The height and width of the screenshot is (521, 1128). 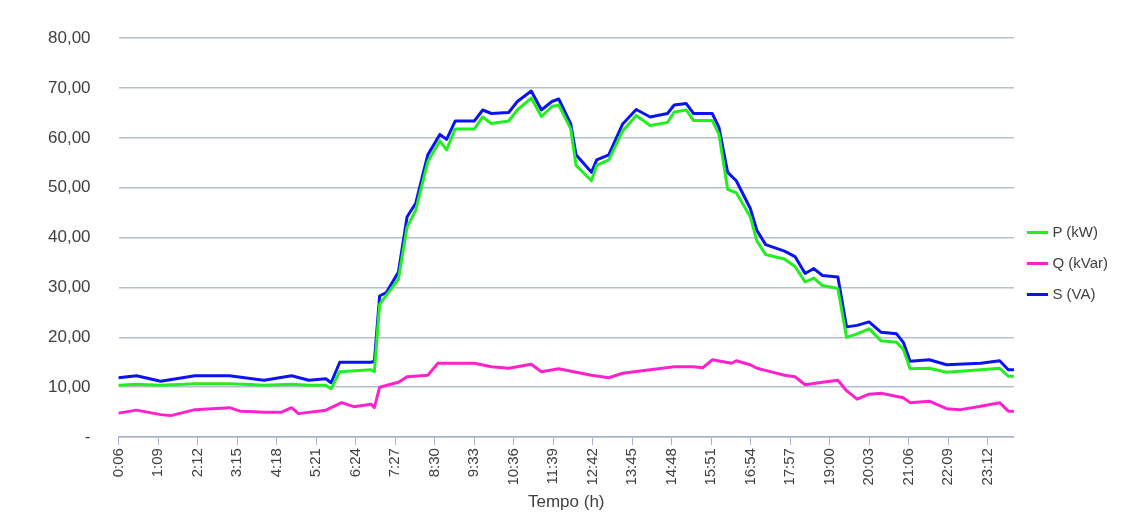 What do you see at coordinates (631, 467) in the screenshot?
I see `x-tick-label: 13:45` at bounding box center [631, 467].